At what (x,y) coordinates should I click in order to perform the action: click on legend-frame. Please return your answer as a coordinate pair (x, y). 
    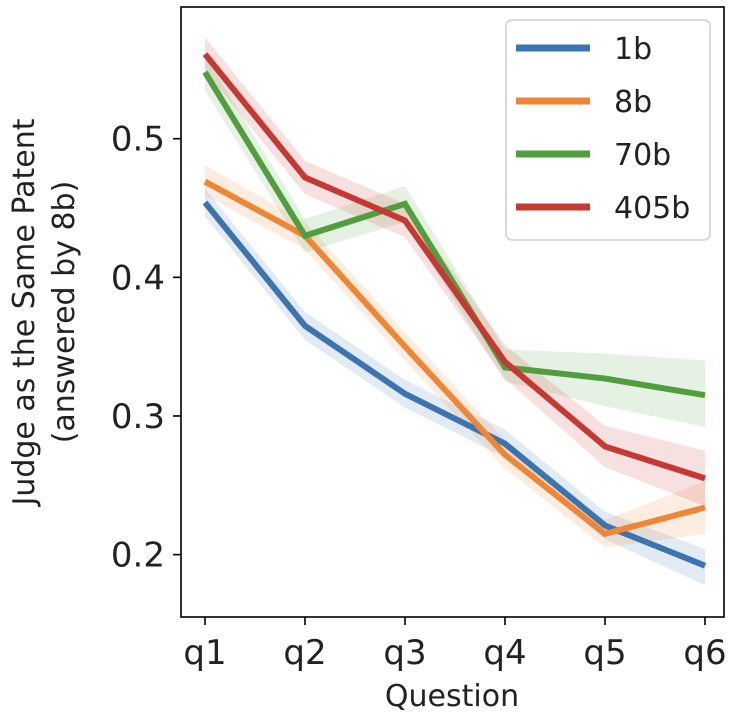
    Looking at the image, I should click on (608, 130).